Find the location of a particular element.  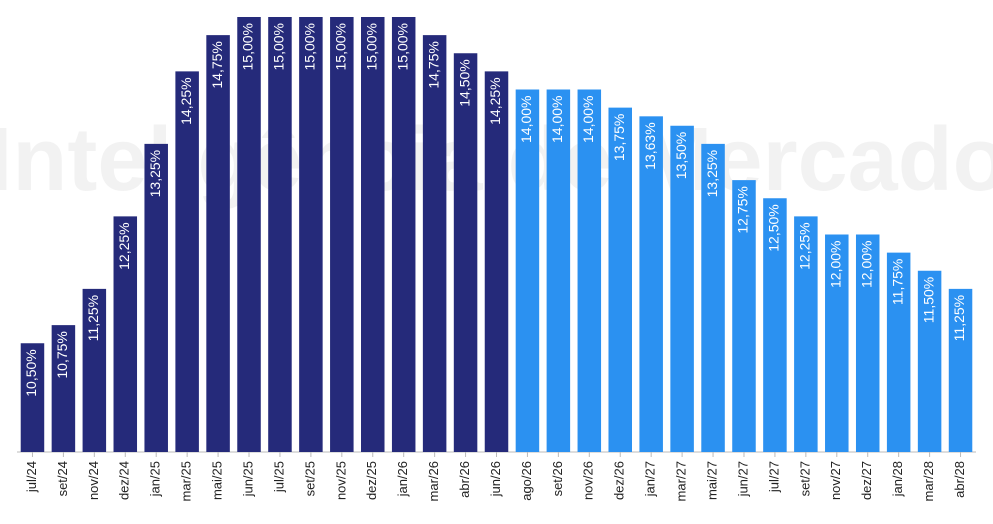

x-tick-label: dez/25 is located at coordinates (371, 480).